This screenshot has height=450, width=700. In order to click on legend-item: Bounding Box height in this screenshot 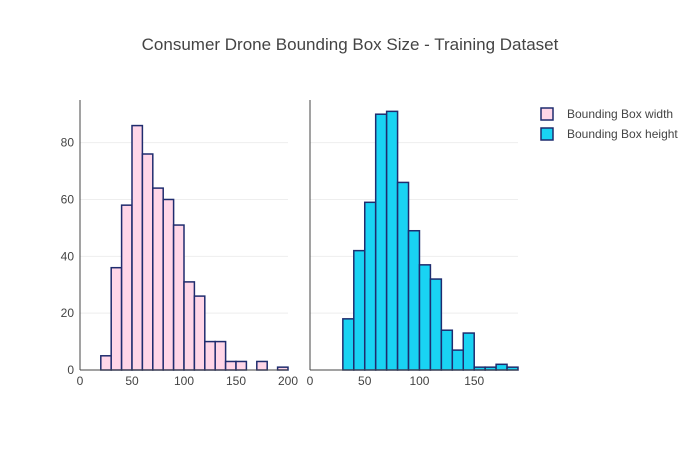, I will do `click(609, 134)`.